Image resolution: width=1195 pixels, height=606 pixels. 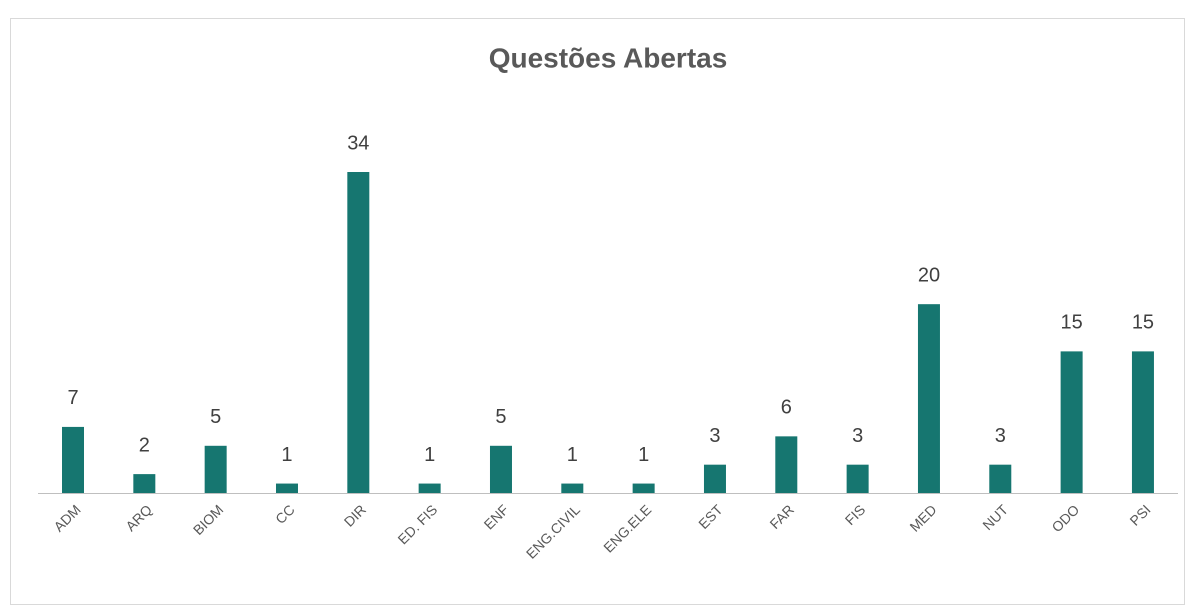 I want to click on data-label: 34, so click(x=358, y=143).